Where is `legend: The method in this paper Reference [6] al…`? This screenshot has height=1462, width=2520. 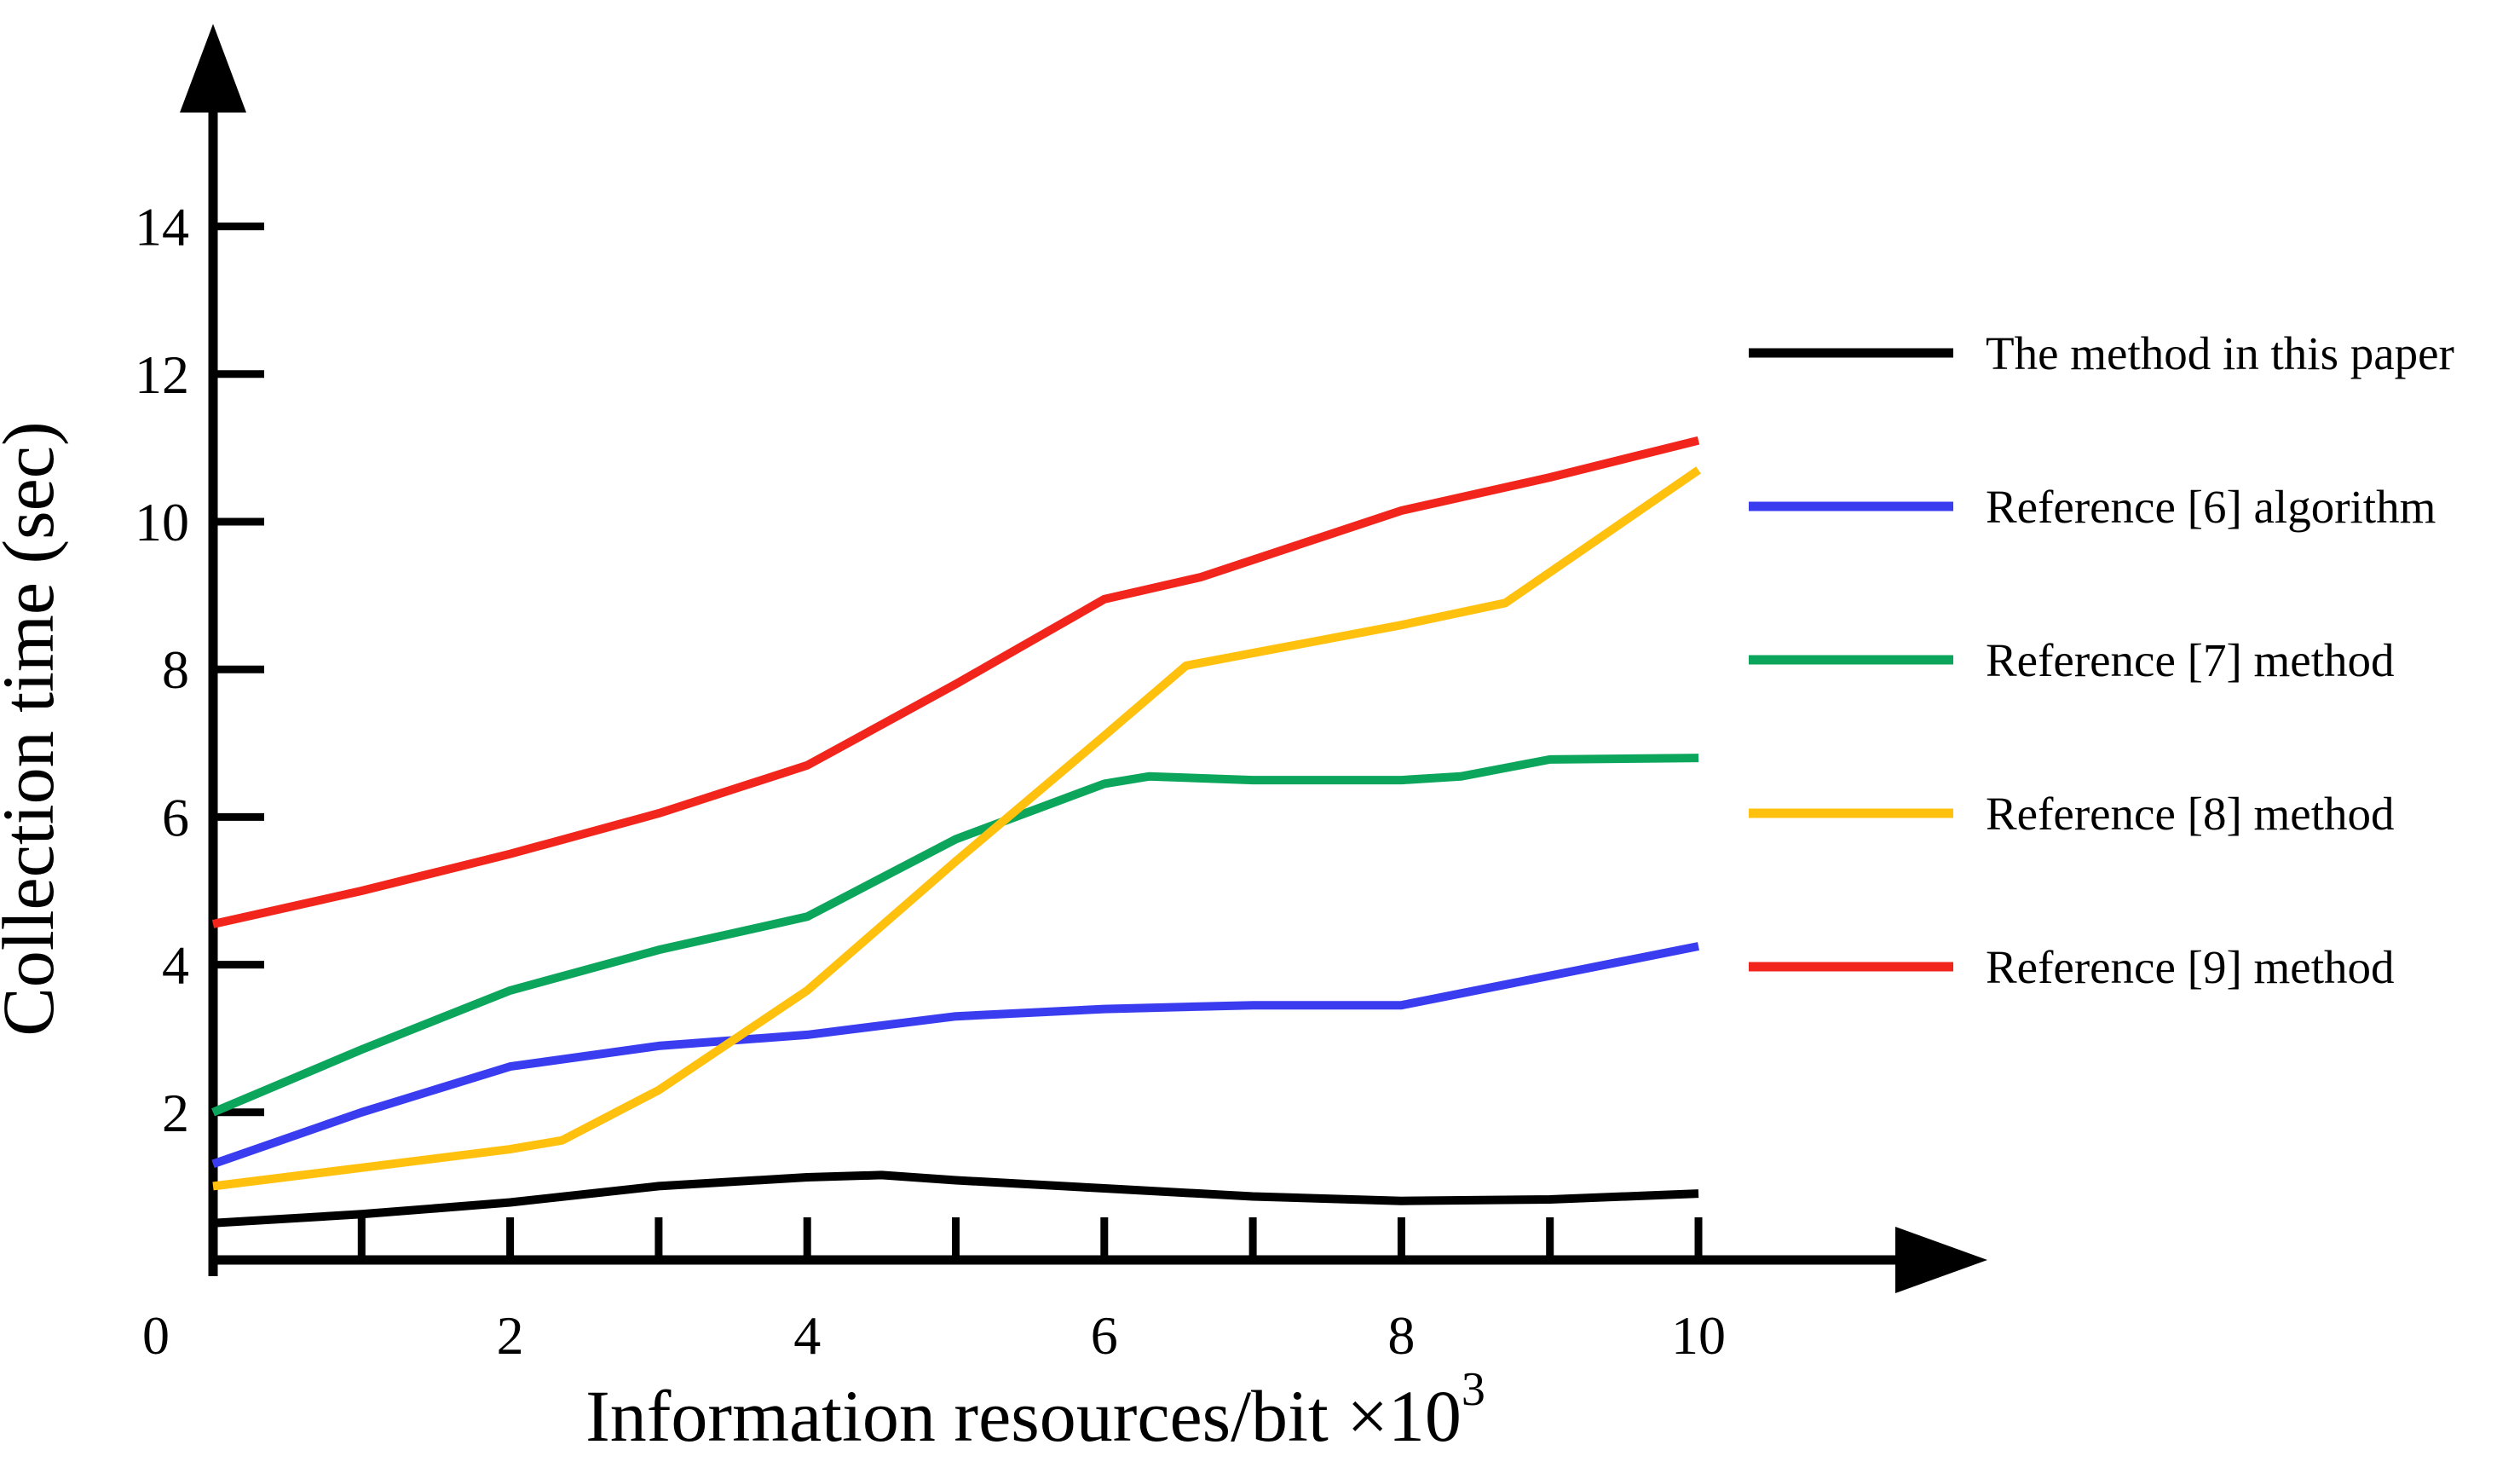 legend: The method in this paper Reference [6] al… is located at coordinates (2101, 660).